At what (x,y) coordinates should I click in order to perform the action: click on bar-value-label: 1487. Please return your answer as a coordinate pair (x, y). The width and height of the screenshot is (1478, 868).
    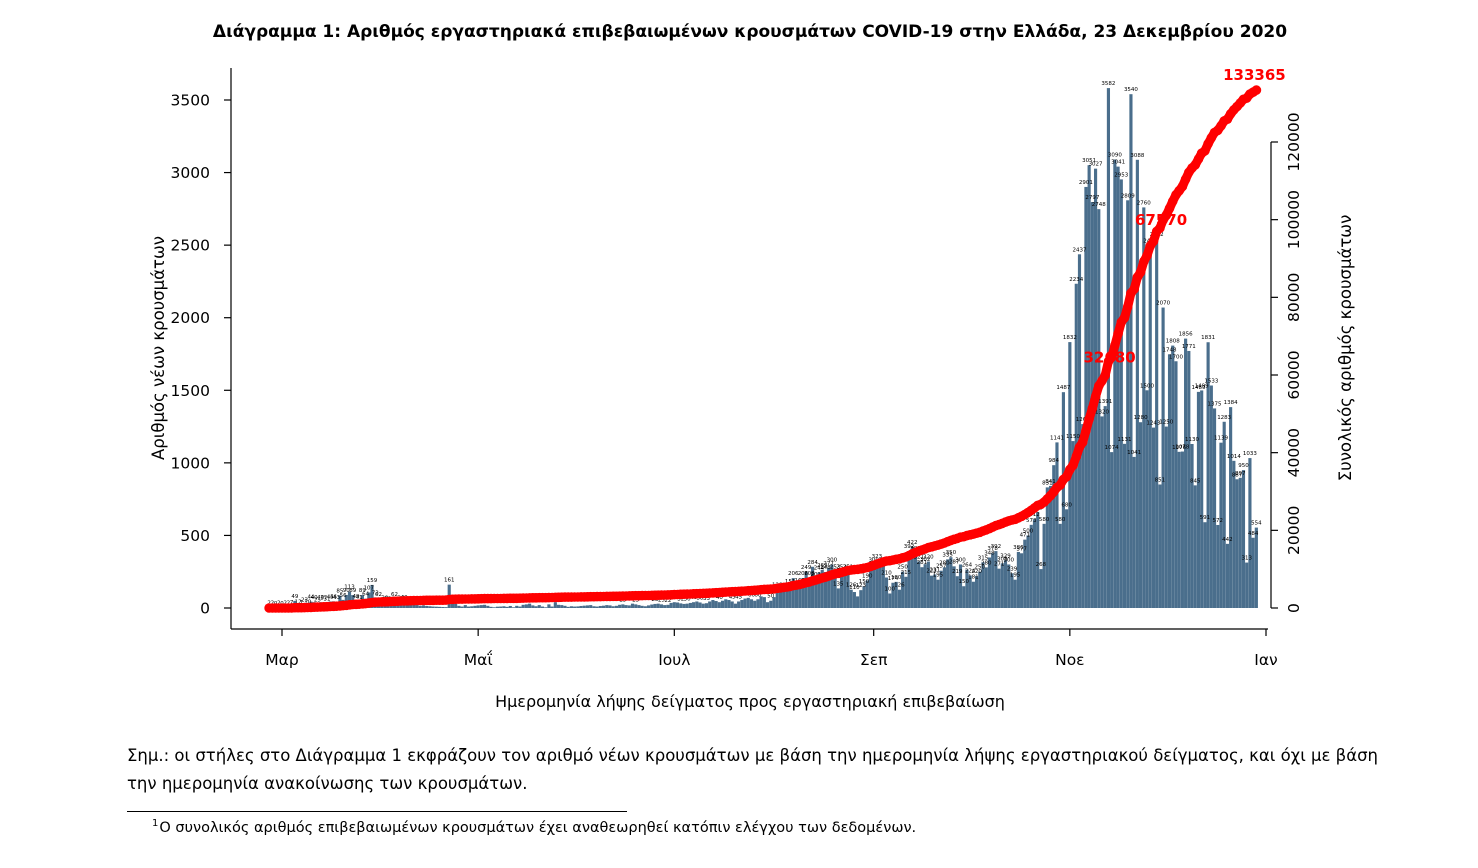
    Looking at the image, I should click on (1063, 388).